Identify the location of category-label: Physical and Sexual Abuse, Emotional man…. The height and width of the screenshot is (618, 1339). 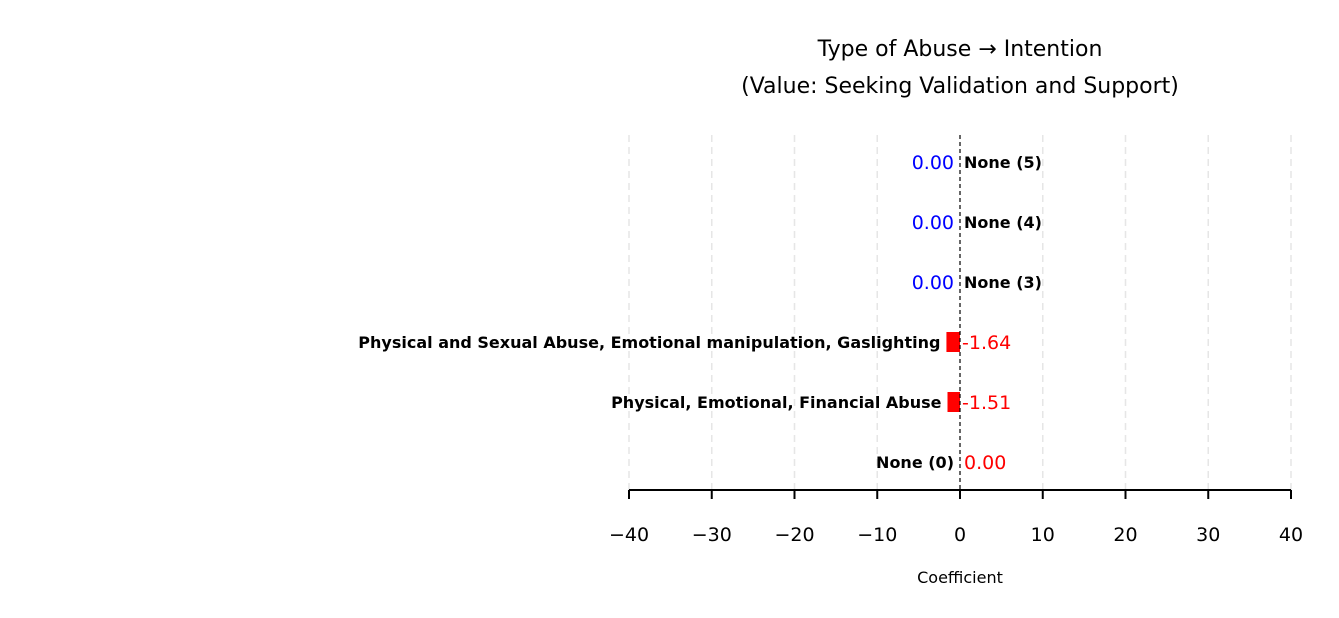
(649, 342).